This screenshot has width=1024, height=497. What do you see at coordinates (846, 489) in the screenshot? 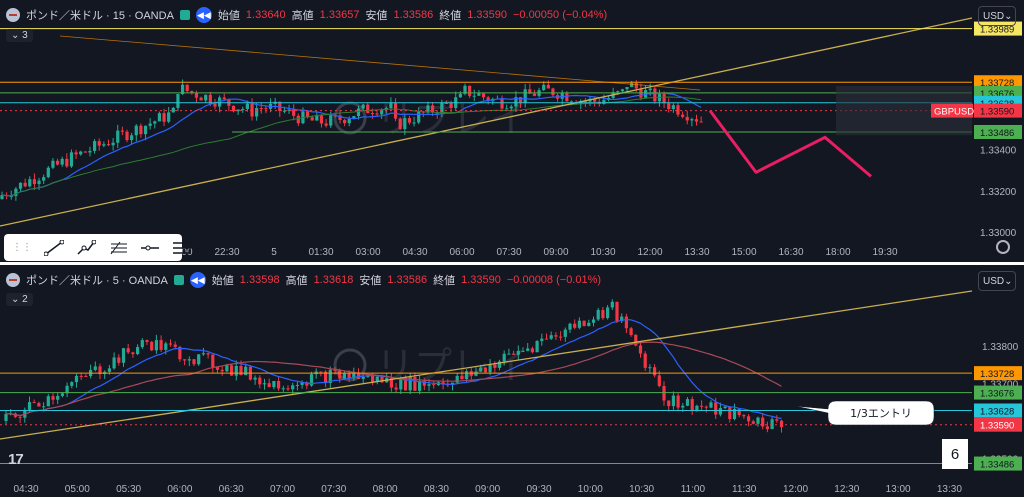
I see `x-tick-label: 12:30` at bounding box center [846, 489].